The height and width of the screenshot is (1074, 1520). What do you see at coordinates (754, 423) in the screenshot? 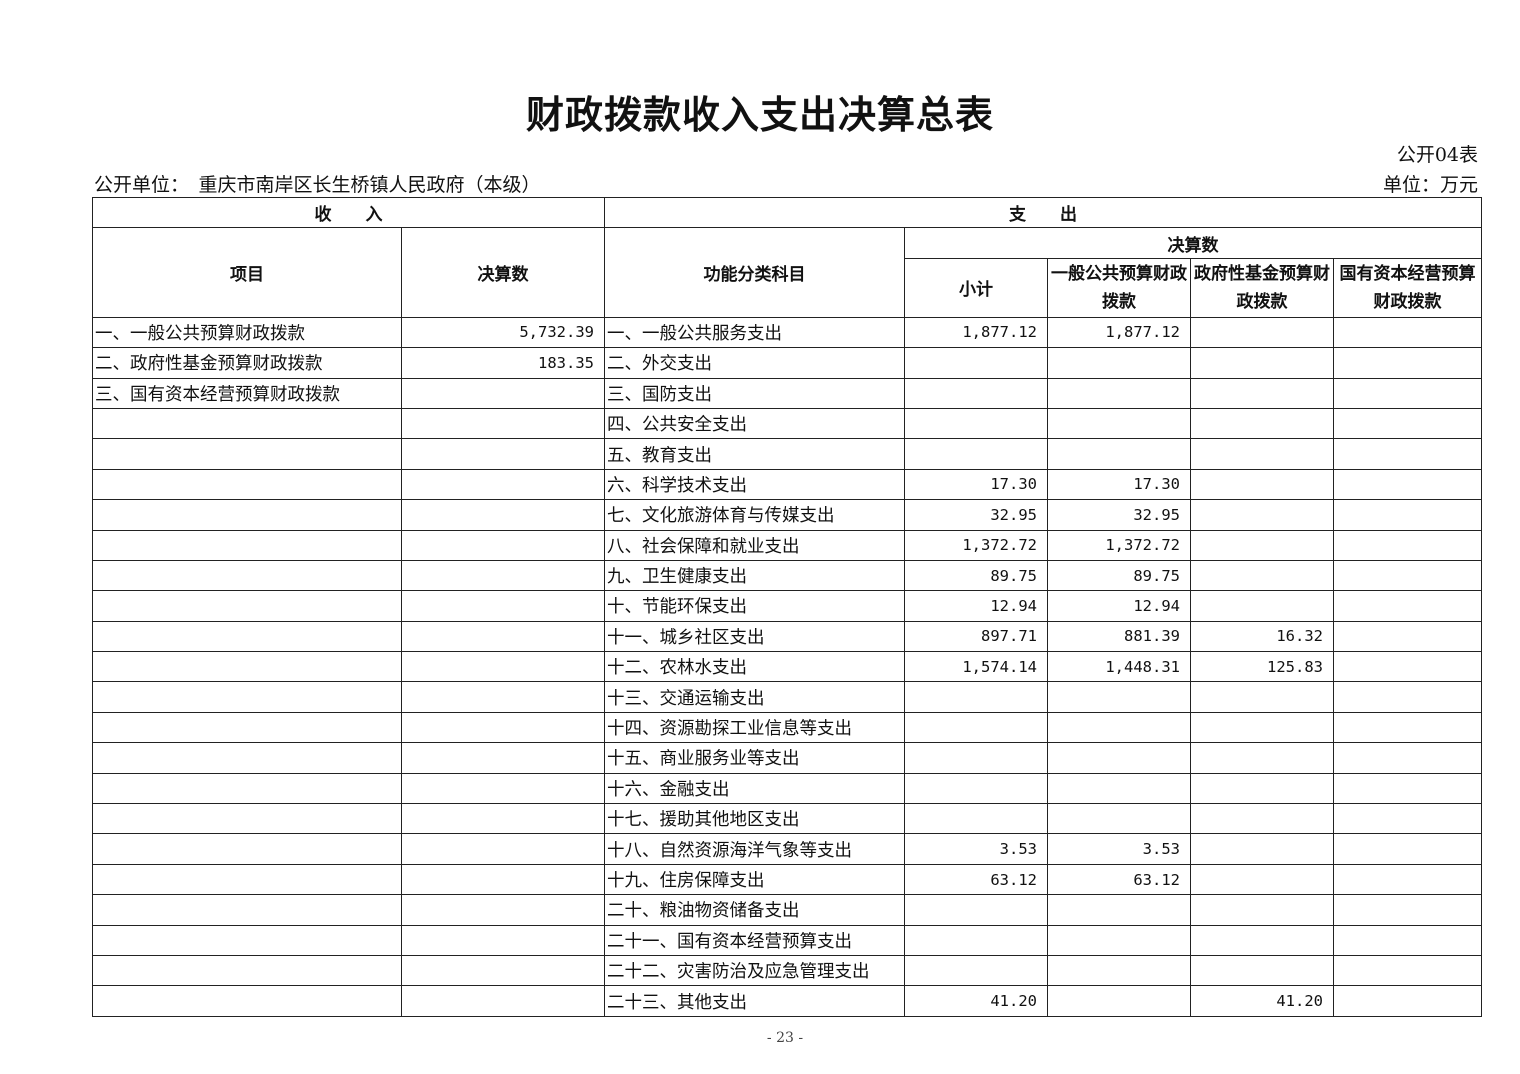
I see `expense-category: 四、公共安全支出` at bounding box center [754, 423].